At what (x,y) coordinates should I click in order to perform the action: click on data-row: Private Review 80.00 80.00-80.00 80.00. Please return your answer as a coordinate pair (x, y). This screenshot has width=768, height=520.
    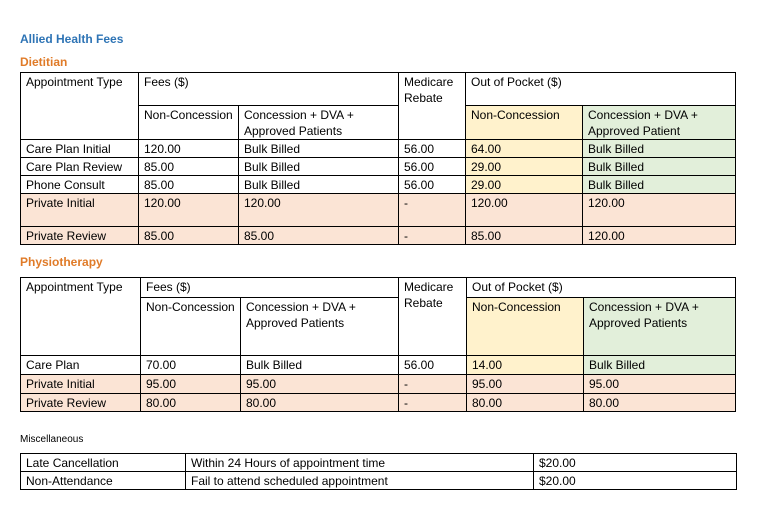
    Looking at the image, I should click on (378, 402).